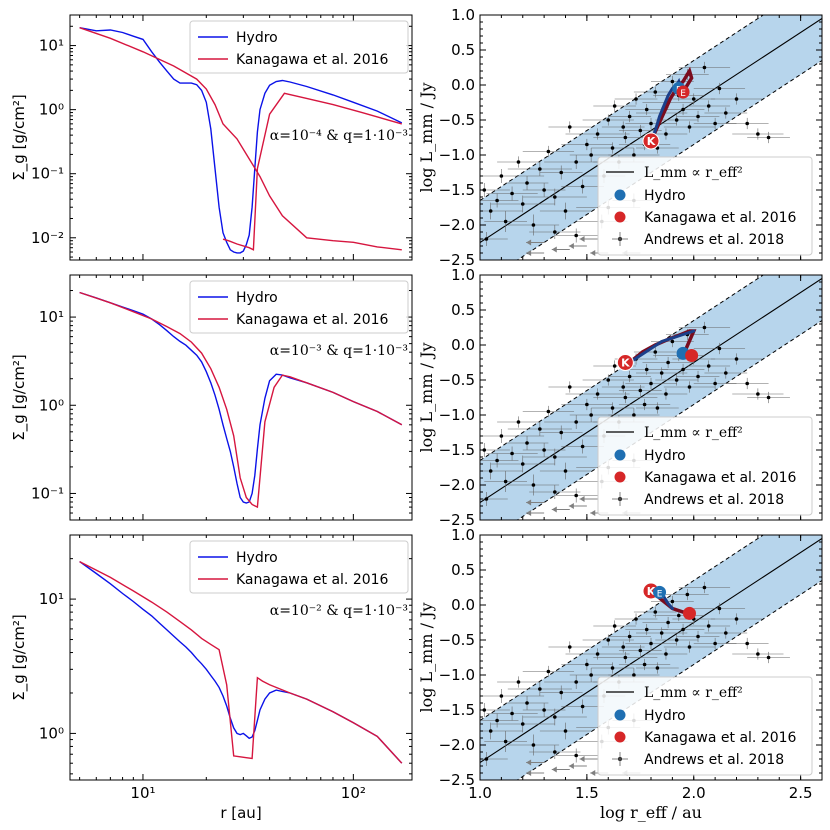 The height and width of the screenshot is (830, 830). What do you see at coordinates (47, 238) in the screenshot?
I see `y-tick-label: 10⁻²` at bounding box center [47, 238].